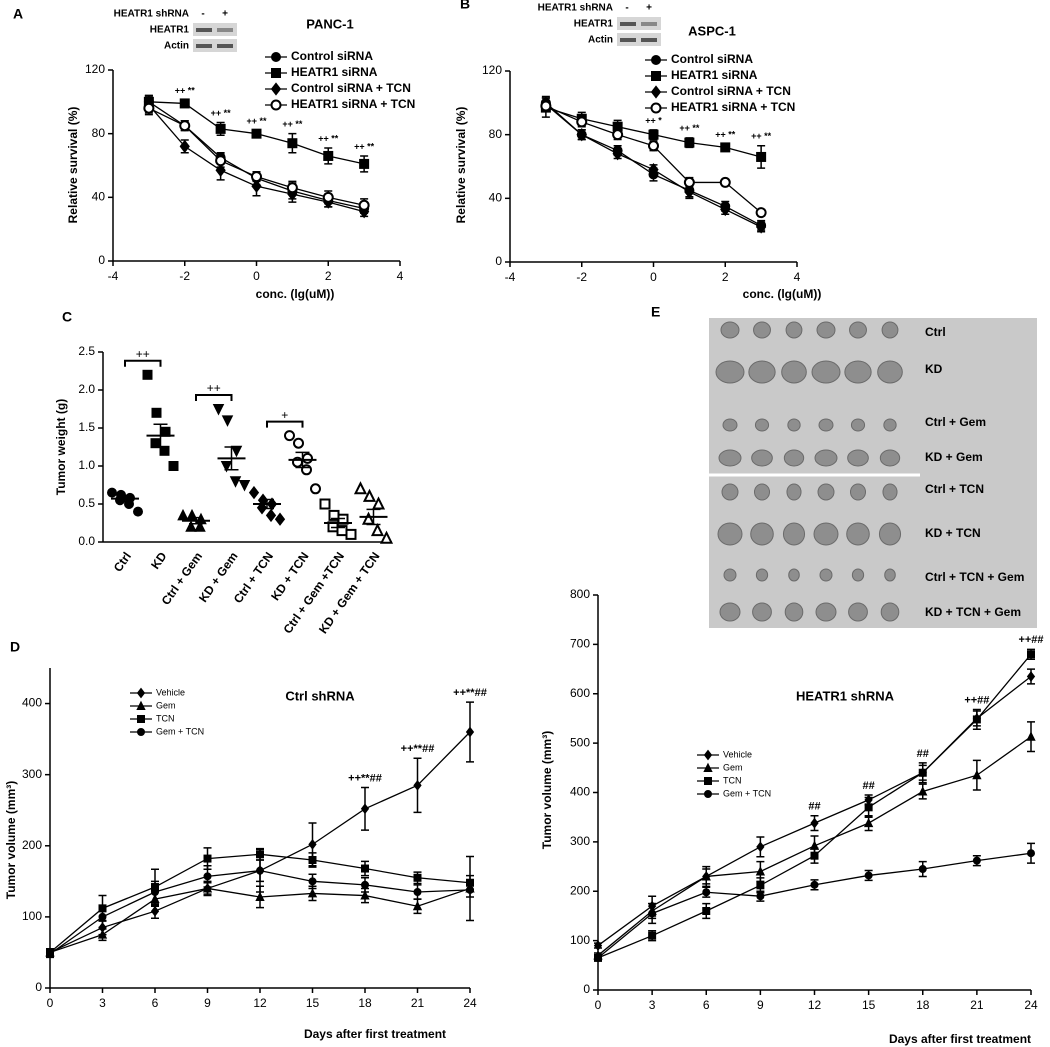  I want to click on x-tick-label: Ctrl, so click(122, 562).